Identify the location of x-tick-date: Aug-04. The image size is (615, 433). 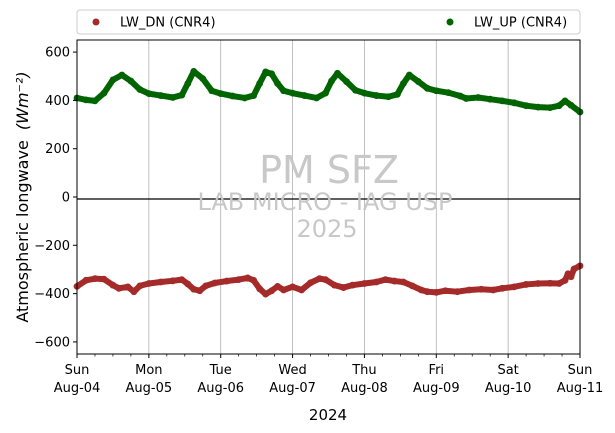
(77, 388).